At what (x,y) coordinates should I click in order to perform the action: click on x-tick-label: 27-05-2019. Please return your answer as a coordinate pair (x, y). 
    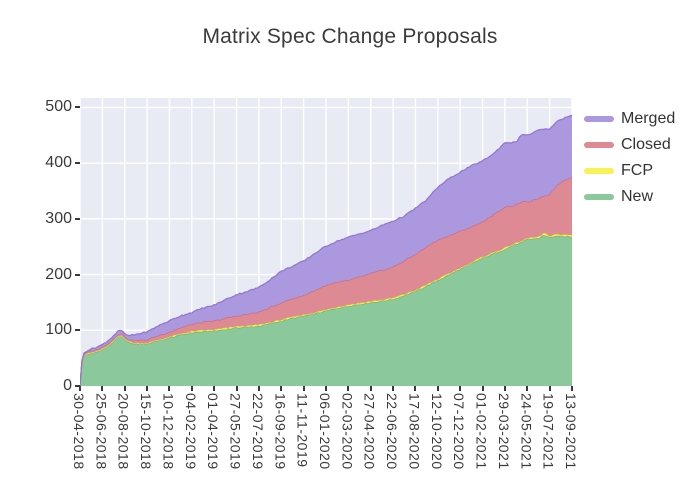
    Looking at the image, I should click on (235, 431).